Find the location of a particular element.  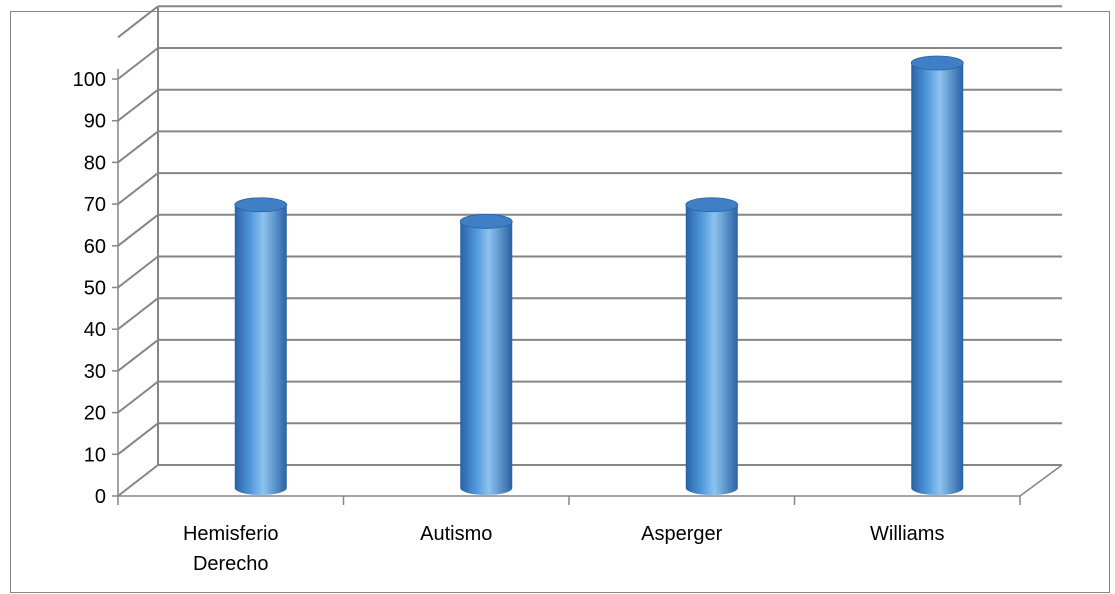

y-tick-label: 100 is located at coordinates (89, 80).